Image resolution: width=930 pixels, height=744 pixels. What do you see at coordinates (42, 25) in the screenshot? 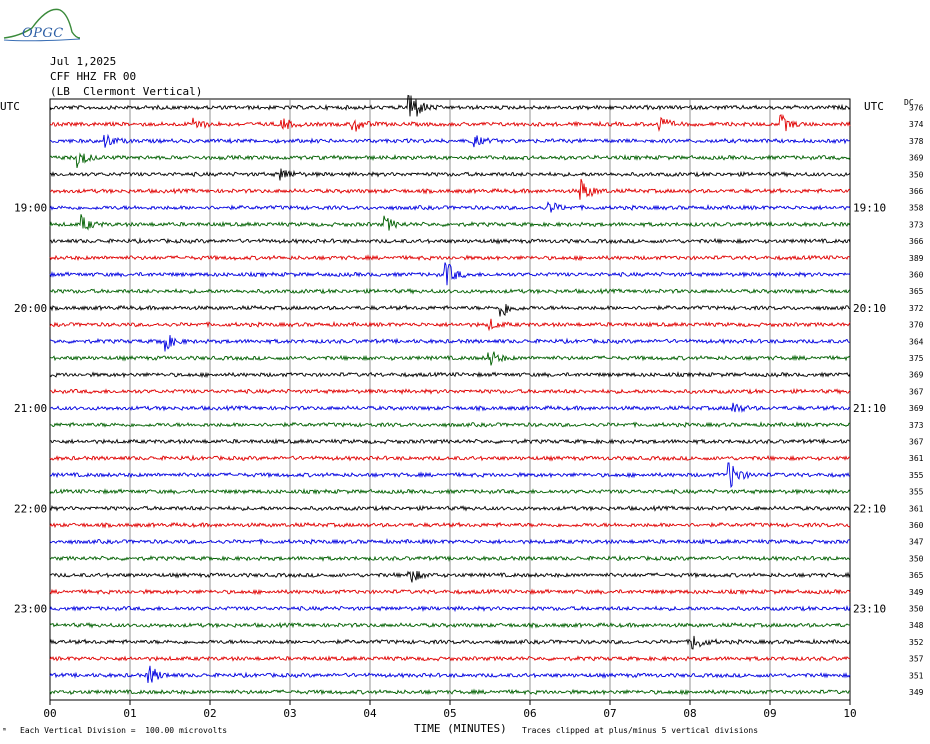
I see `opgc-logo` at bounding box center [42, 25].